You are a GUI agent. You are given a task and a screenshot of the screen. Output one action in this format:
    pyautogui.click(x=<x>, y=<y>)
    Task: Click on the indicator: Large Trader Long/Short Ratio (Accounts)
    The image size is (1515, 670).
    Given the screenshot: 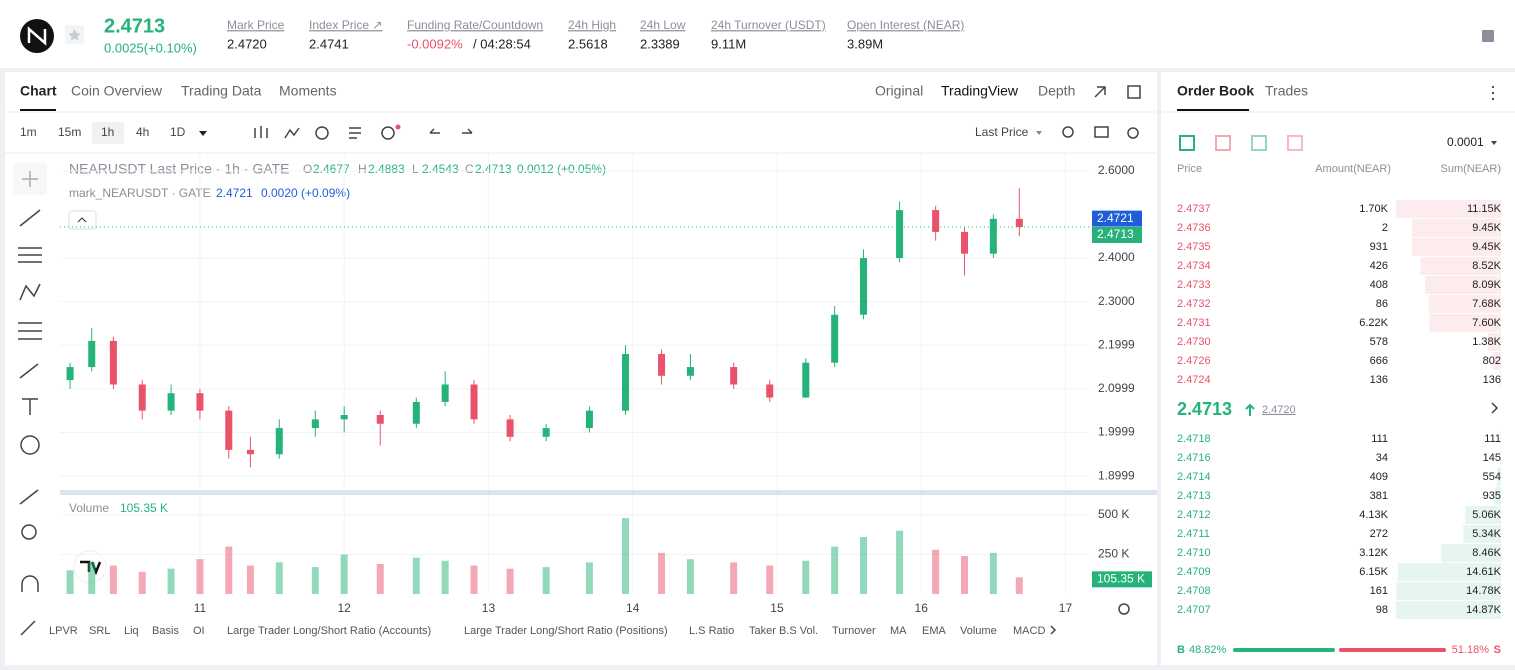 What is the action you would take?
    pyautogui.click(x=329, y=631)
    